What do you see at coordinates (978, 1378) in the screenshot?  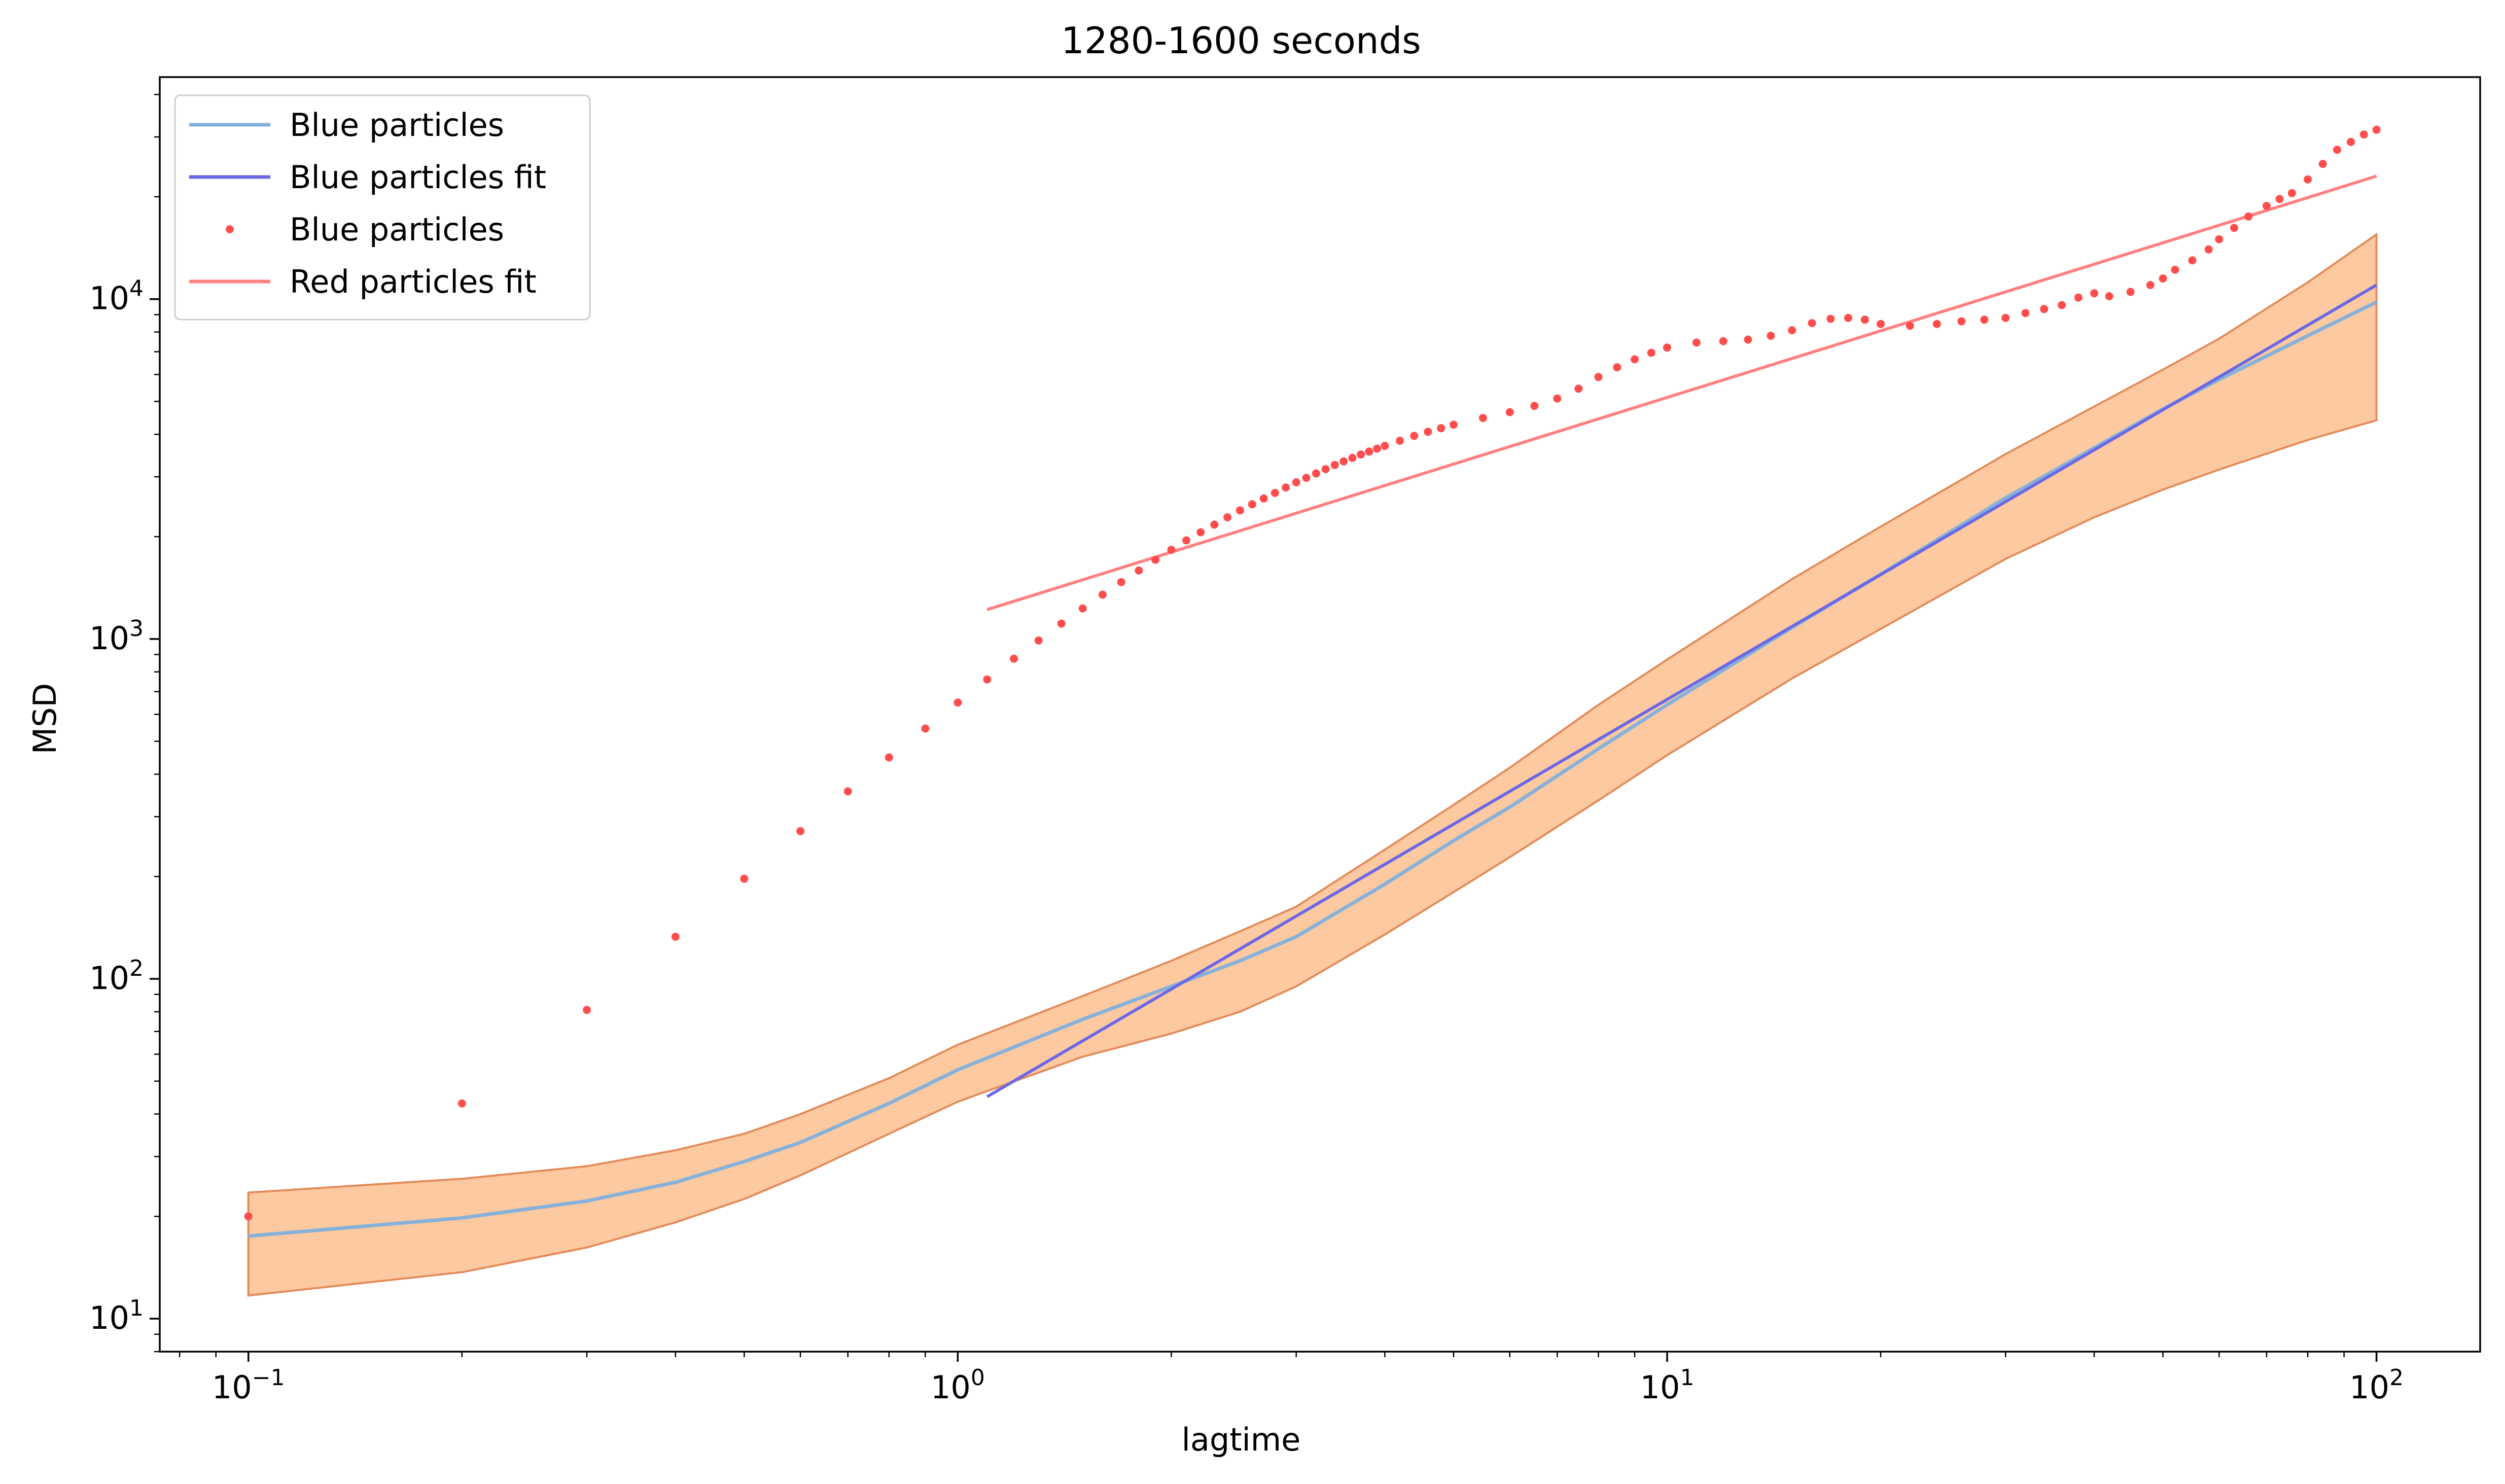 I see `tick-exponent: 0` at bounding box center [978, 1378].